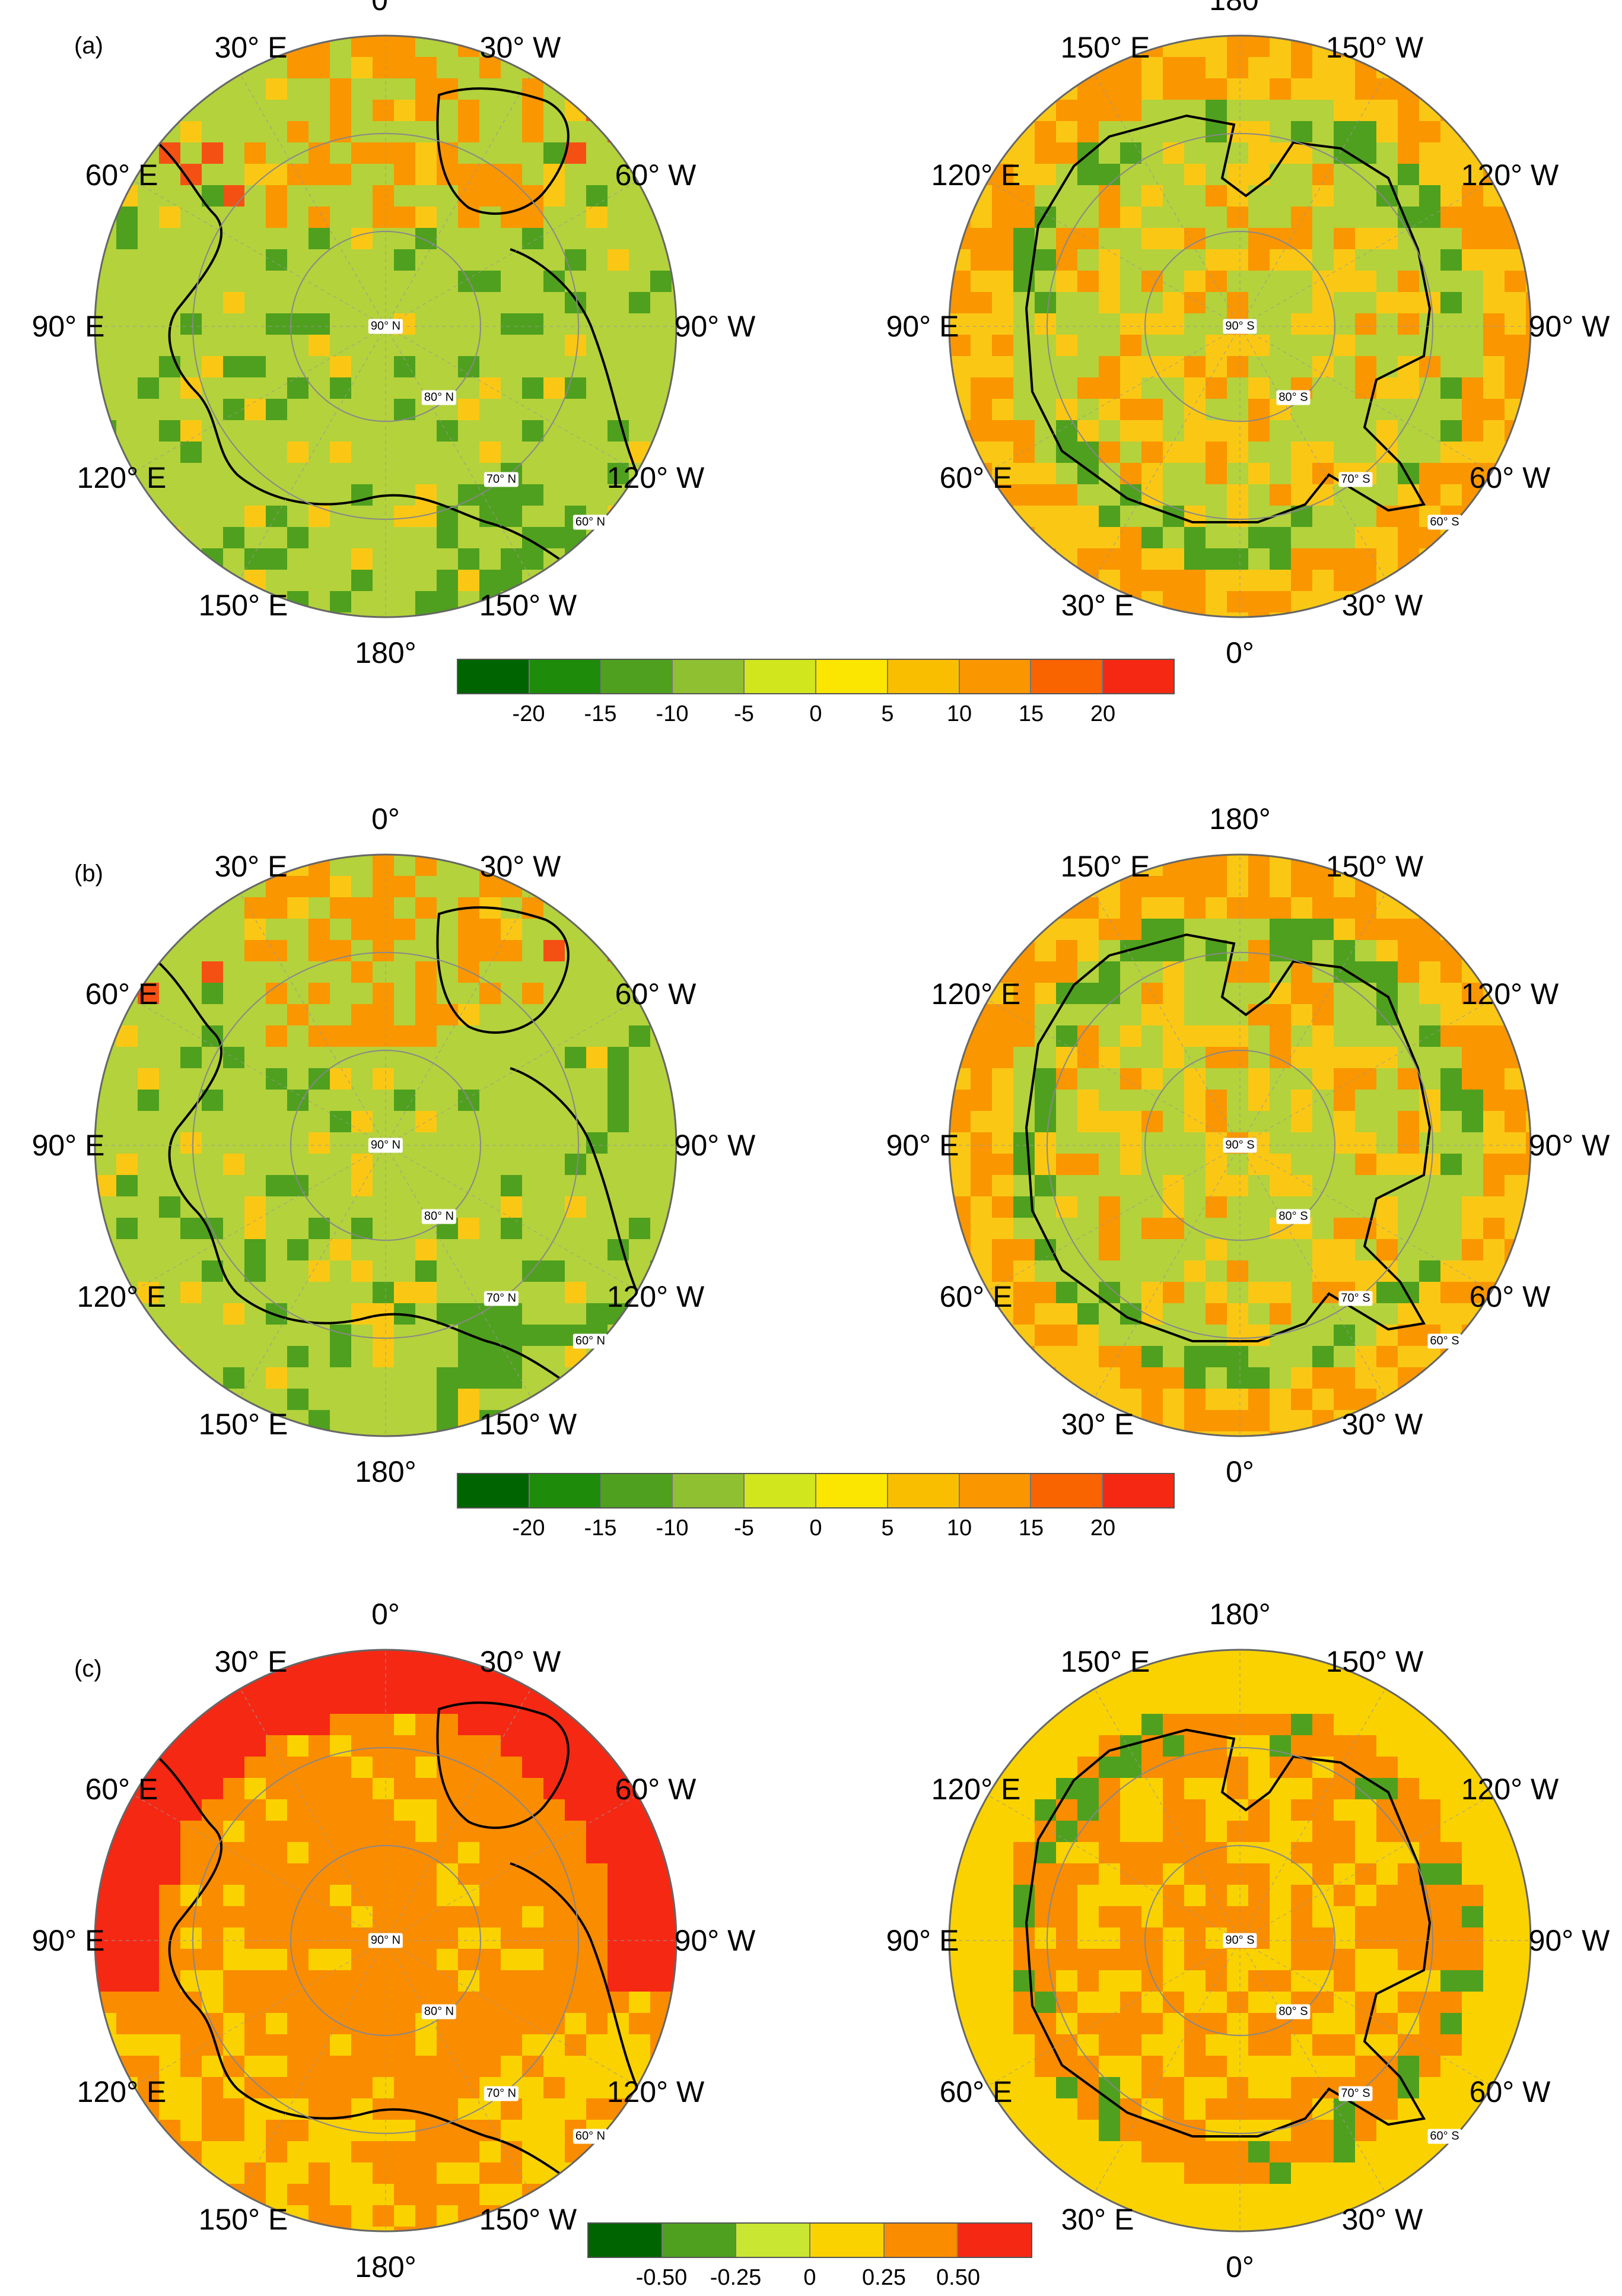 This screenshot has height=2296, width=1622. Describe the element at coordinates (386, 326) in the screenshot. I see `graticule` at that location.